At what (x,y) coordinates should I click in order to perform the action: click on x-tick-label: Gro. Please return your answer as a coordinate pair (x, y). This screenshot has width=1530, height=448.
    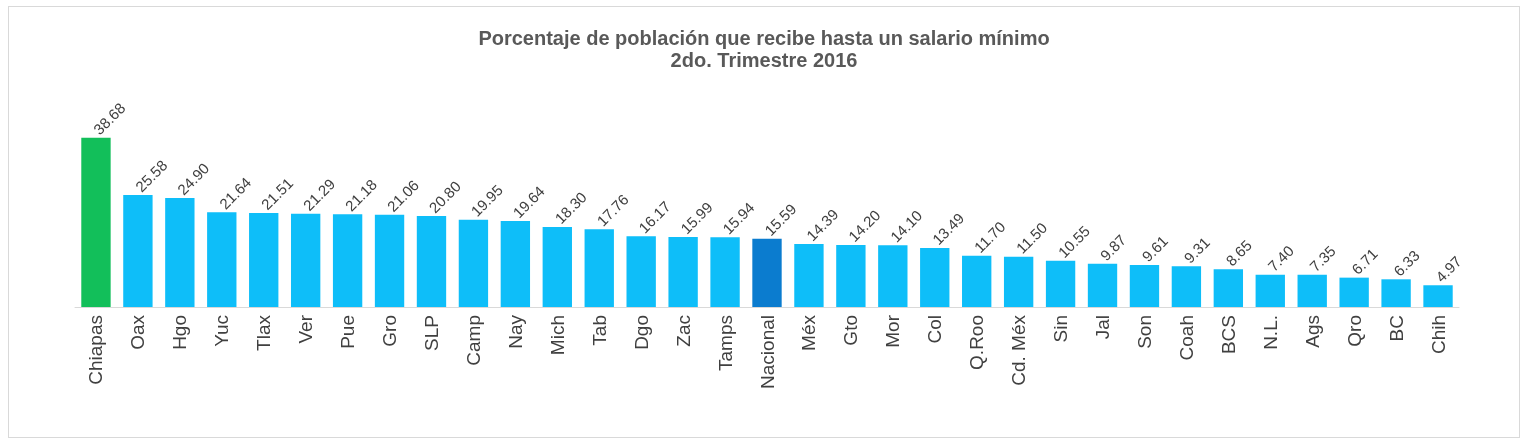
    Looking at the image, I should click on (390, 331).